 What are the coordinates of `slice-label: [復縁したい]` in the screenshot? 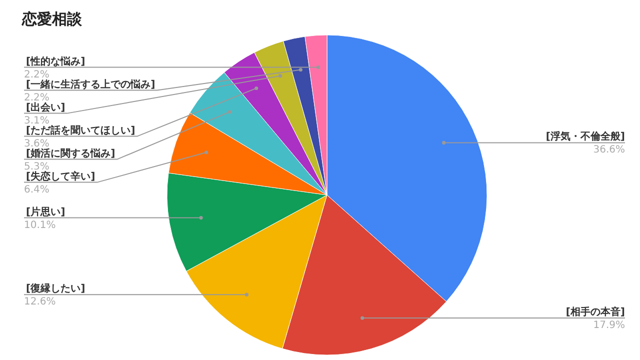 It's located at (56, 288).